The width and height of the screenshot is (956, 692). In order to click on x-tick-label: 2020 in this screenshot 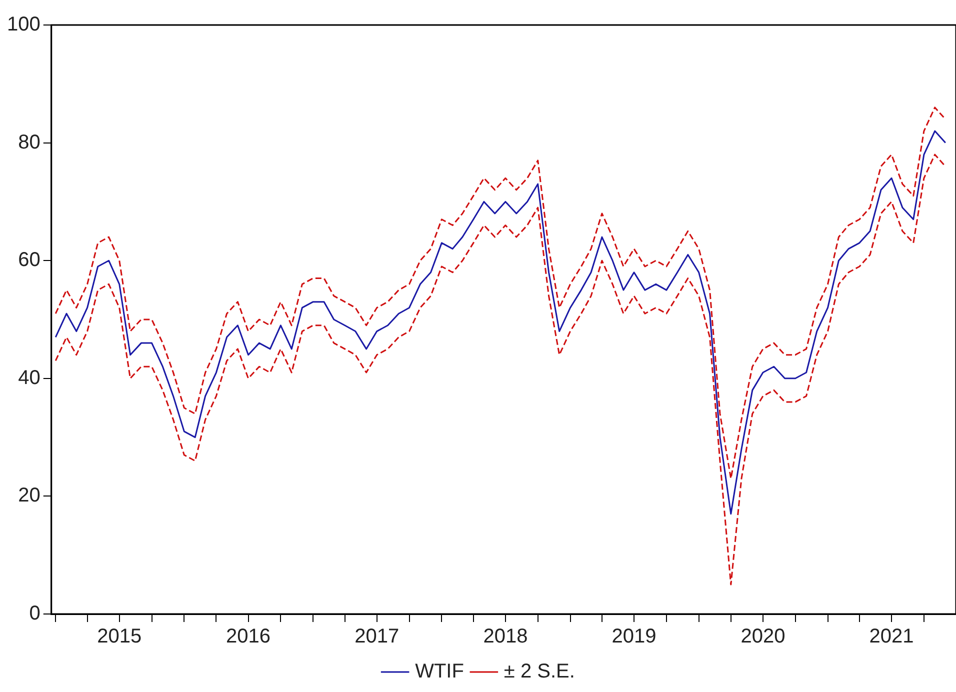, I will do `click(763, 637)`.